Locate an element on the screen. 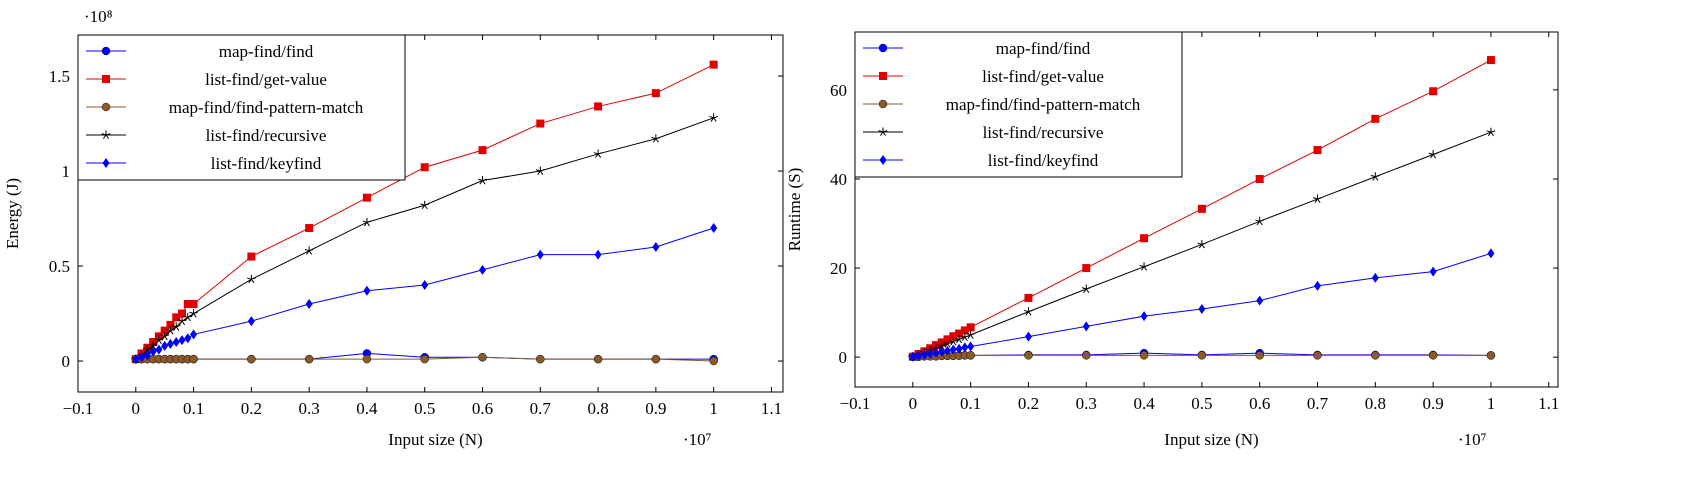  y-tick-label: 0.5 is located at coordinates (59, 266).